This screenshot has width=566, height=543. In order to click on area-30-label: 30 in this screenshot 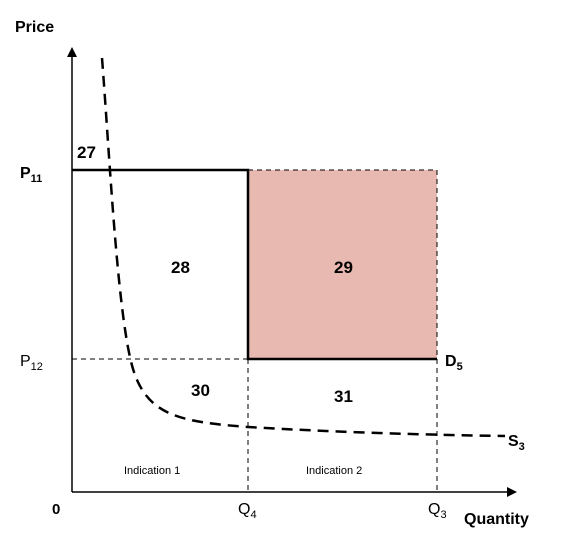, I will do `click(200, 390)`.